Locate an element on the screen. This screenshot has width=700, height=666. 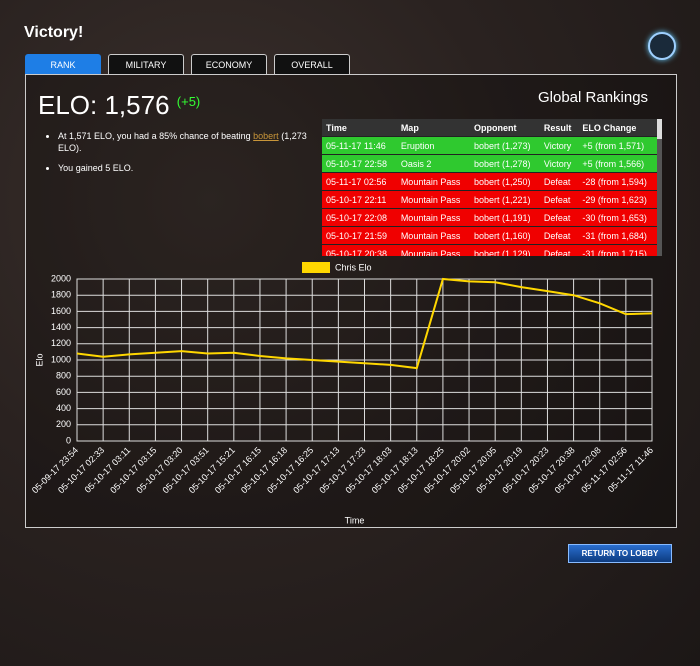
cell: 05-10-17 22:08 is located at coordinates (359, 217).